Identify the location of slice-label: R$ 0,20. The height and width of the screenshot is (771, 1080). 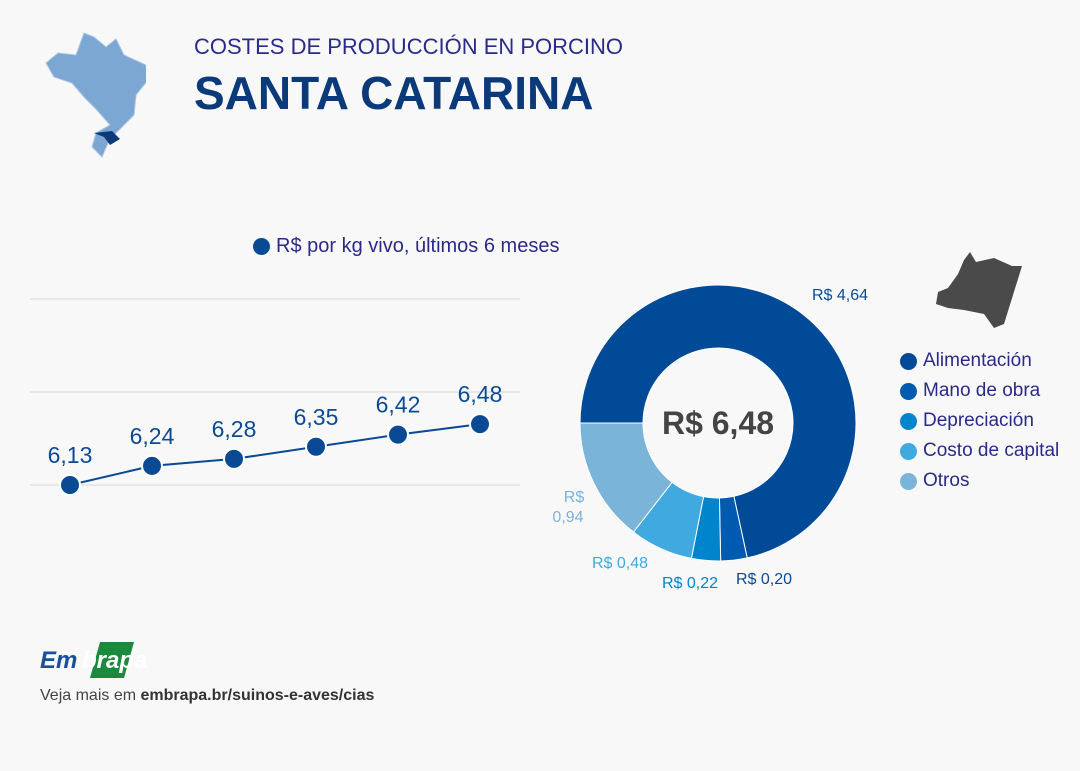
(764, 579).